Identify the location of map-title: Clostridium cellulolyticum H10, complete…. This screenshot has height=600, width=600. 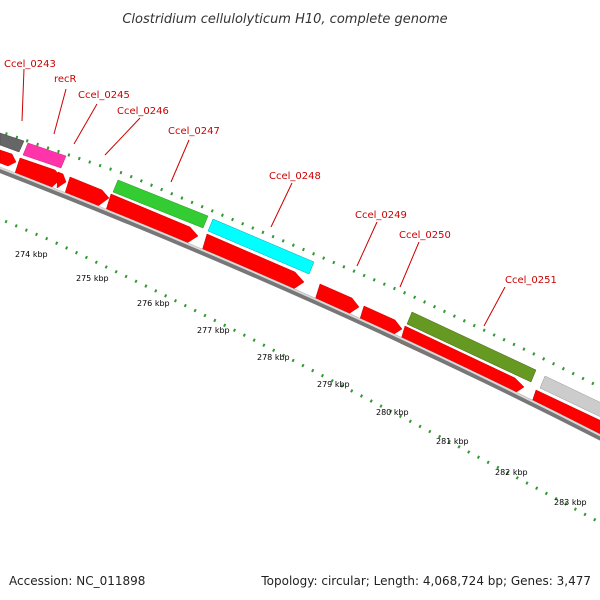
(284, 19).